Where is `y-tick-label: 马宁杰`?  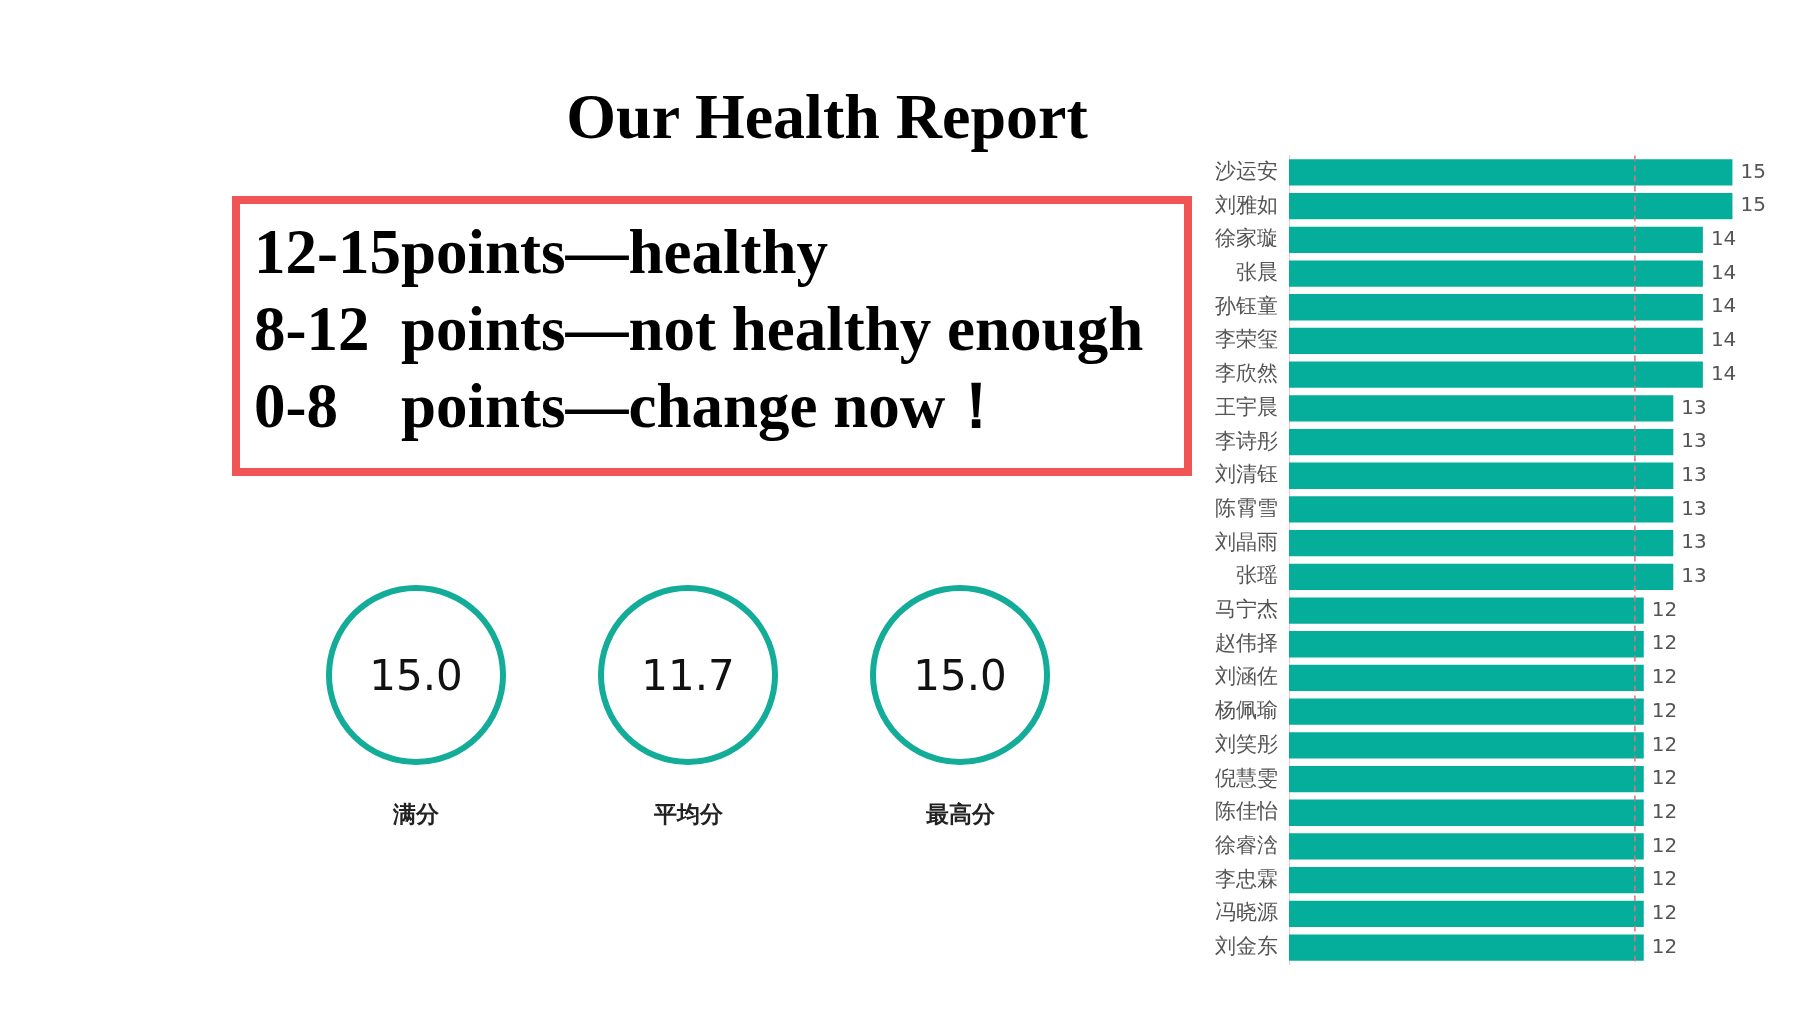
y-tick-label: 马宁杰 is located at coordinates (1246, 609).